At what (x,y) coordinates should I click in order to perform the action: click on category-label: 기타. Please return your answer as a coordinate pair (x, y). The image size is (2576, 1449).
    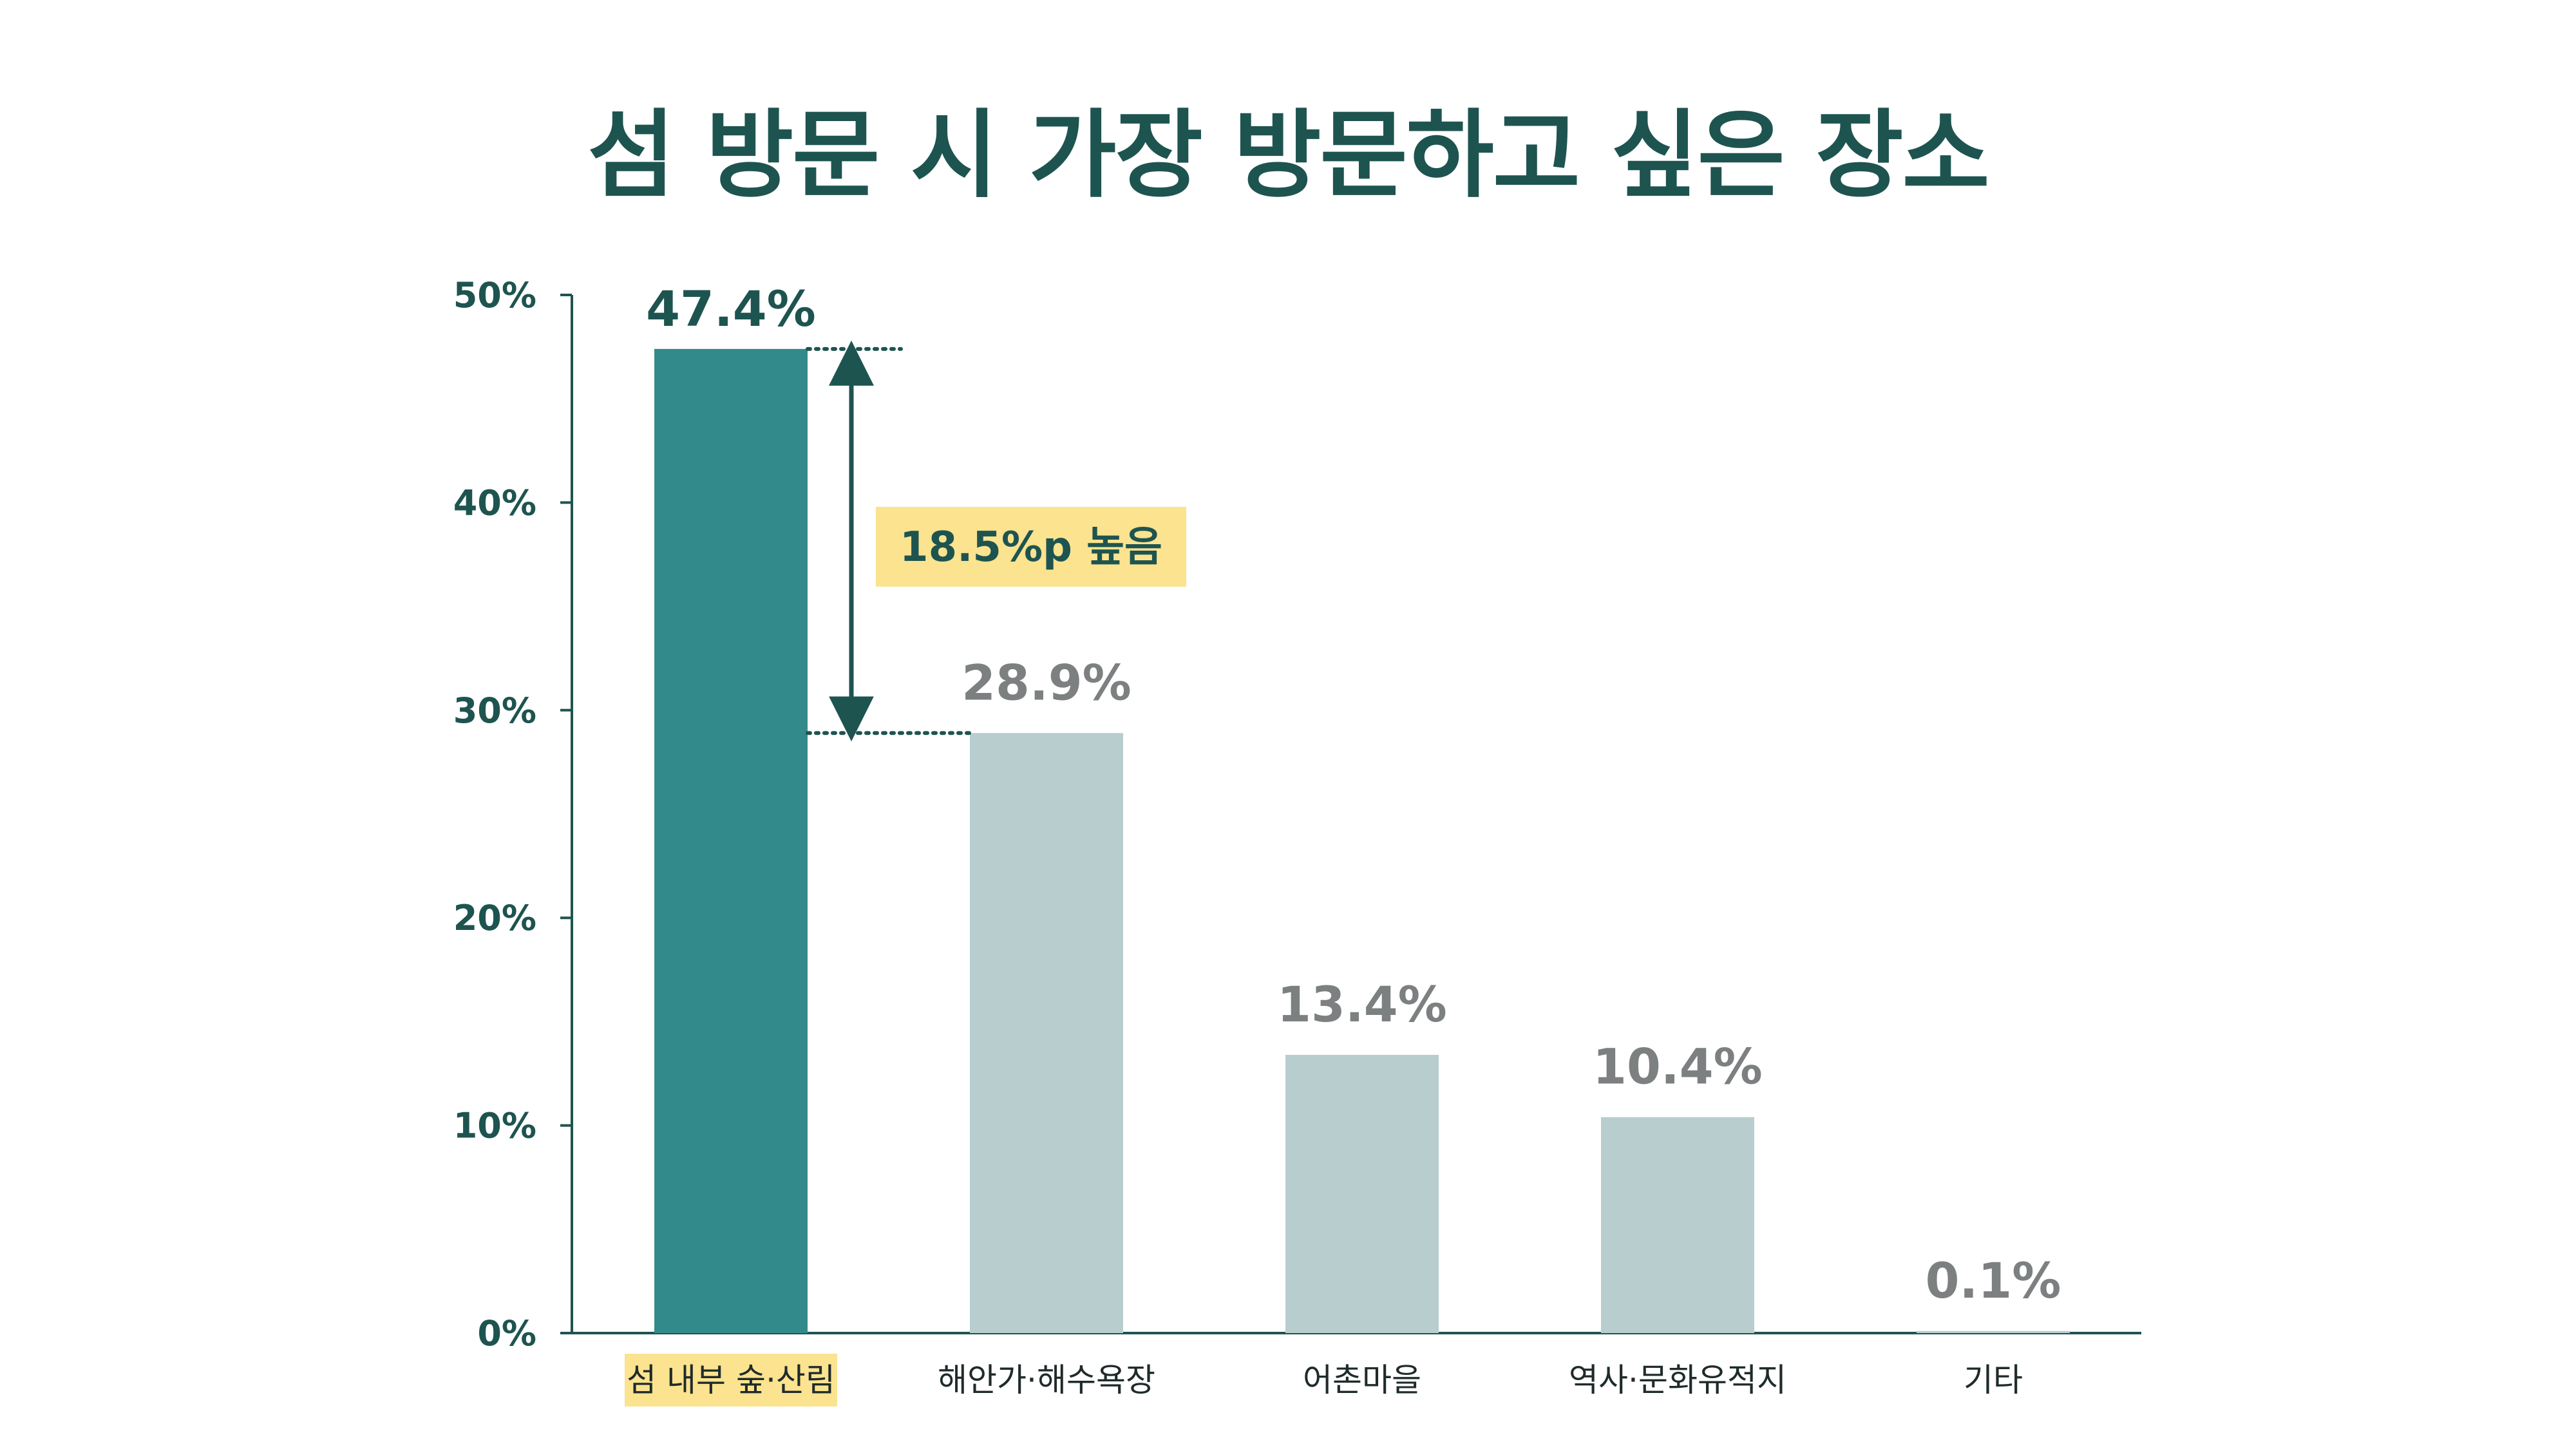
    Looking at the image, I should click on (1993, 1380).